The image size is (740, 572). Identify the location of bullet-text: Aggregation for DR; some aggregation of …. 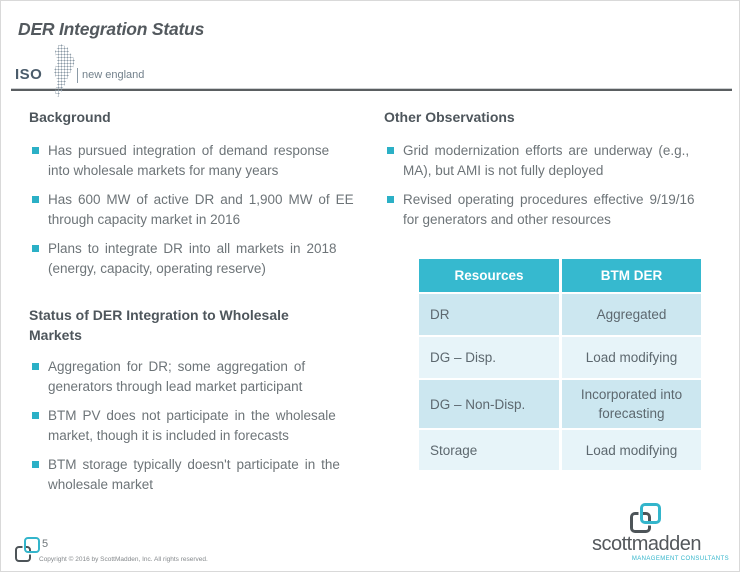
(177, 376).